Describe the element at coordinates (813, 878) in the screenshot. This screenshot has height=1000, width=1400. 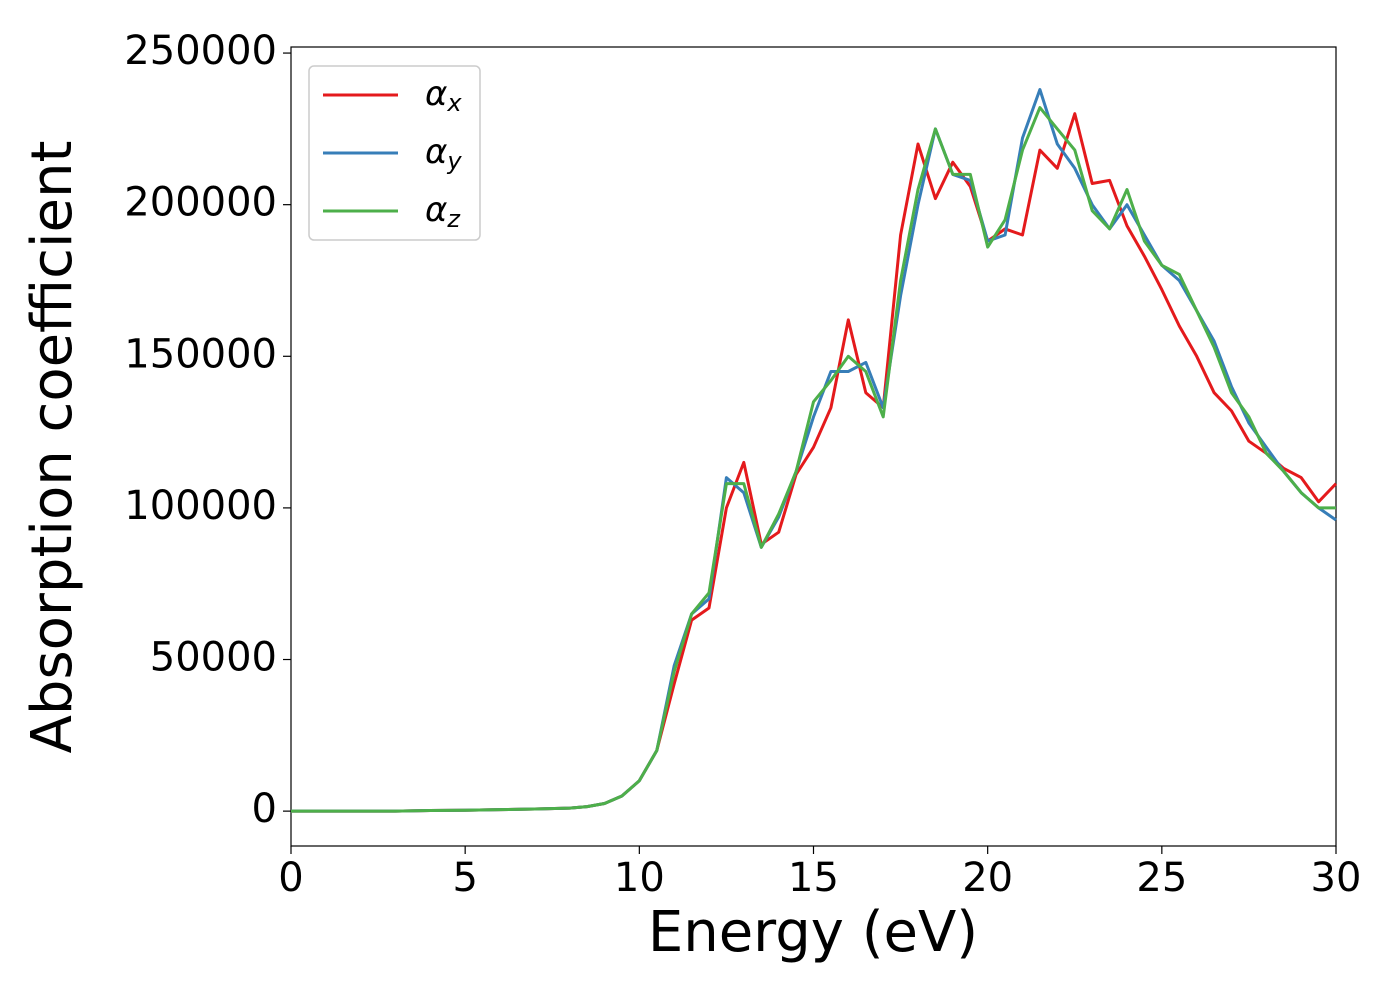
I see `x-tick-label: 15` at that location.